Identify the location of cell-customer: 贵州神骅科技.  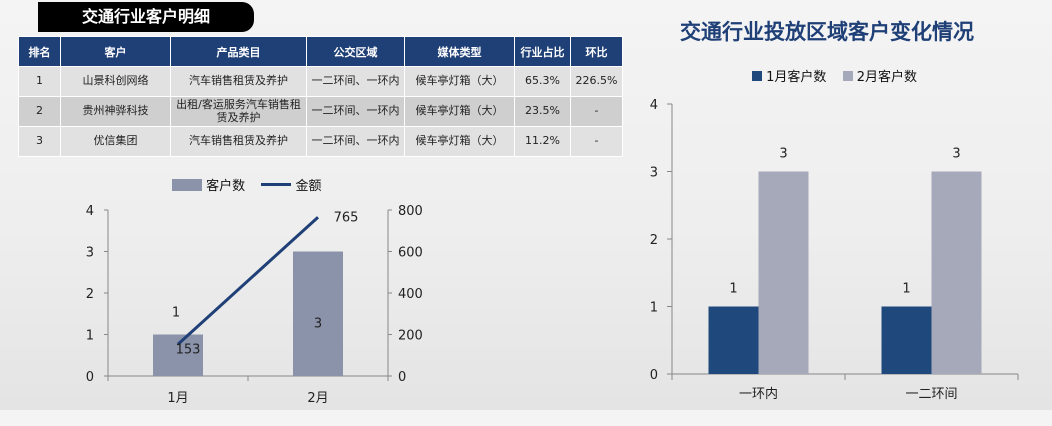
(115, 111).